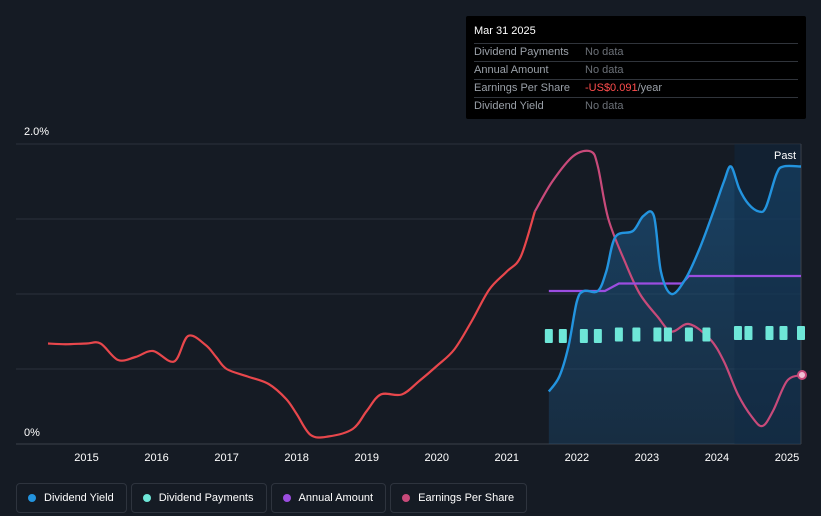 The height and width of the screenshot is (516, 821). I want to click on x-tick-label: 2024, so click(717, 458).